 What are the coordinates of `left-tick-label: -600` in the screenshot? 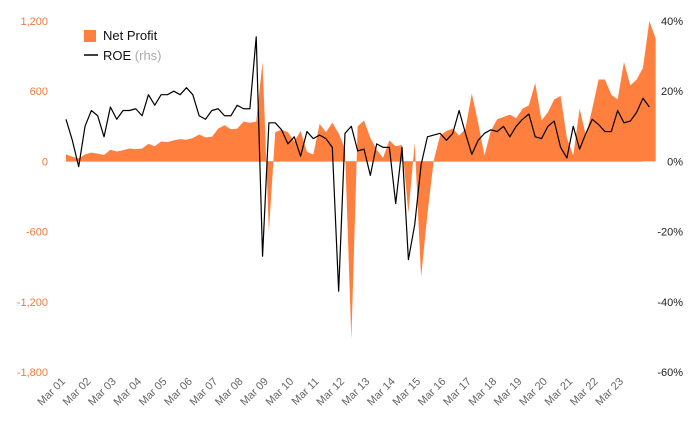 It's located at (37, 233).